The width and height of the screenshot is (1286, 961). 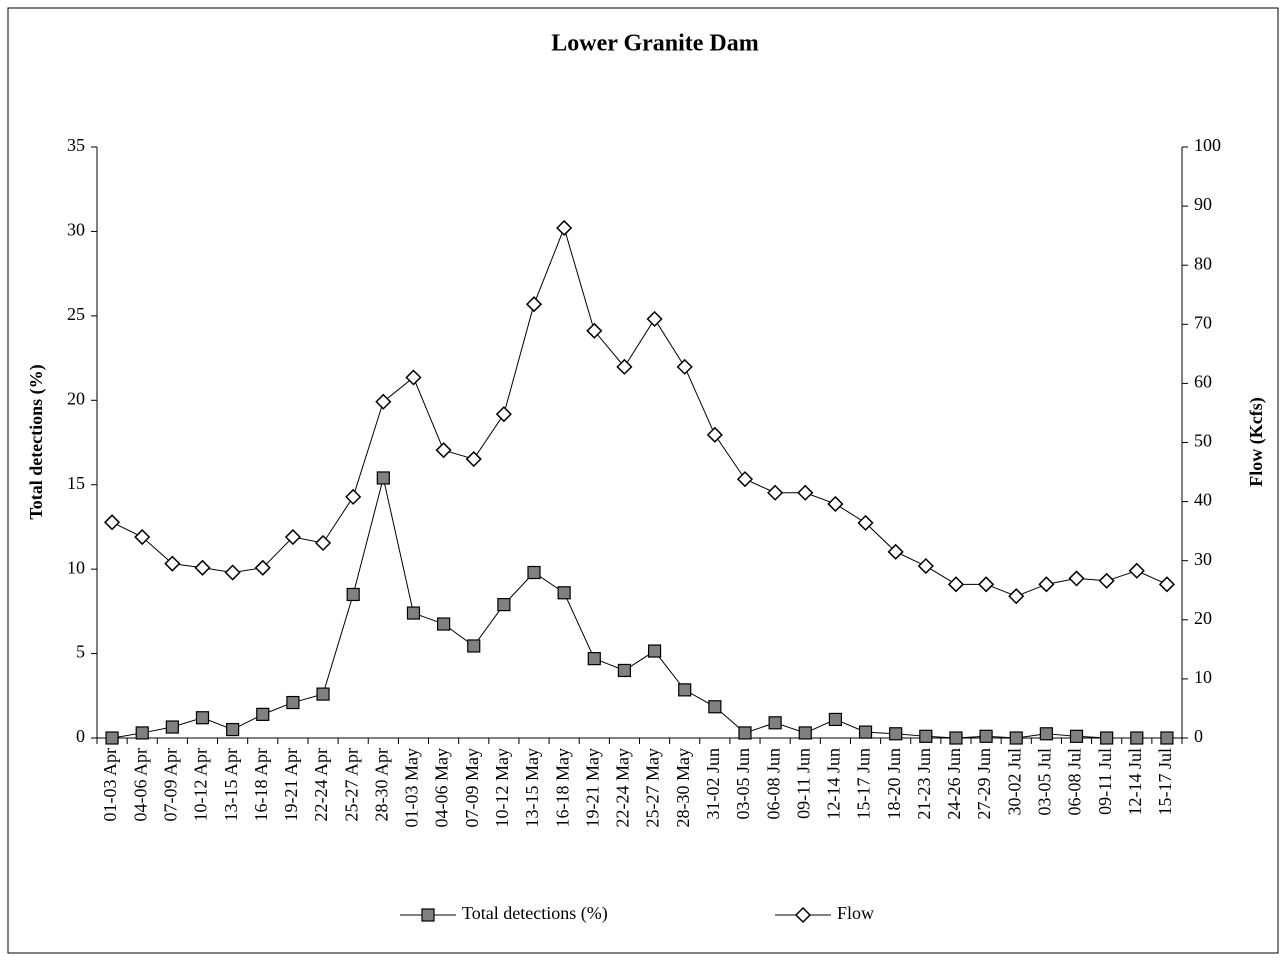 I want to click on x-tick-label: 16-18 Apr, so click(x=261, y=785).